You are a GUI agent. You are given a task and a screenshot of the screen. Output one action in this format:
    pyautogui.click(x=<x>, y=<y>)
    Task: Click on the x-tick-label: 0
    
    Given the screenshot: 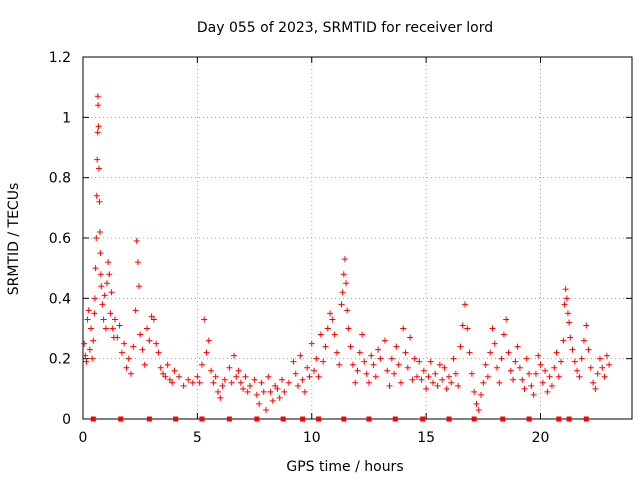 What is the action you would take?
    pyautogui.click(x=83, y=438)
    